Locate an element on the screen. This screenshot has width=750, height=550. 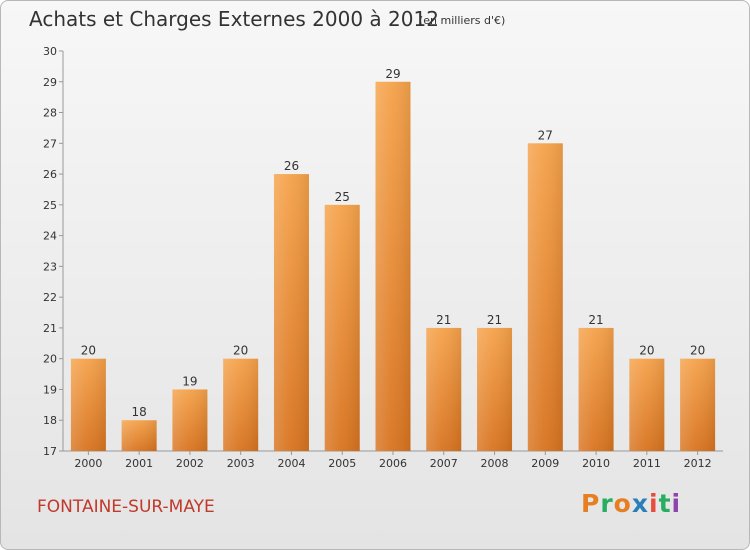
y-tick-label: 18 is located at coordinates (50, 420).